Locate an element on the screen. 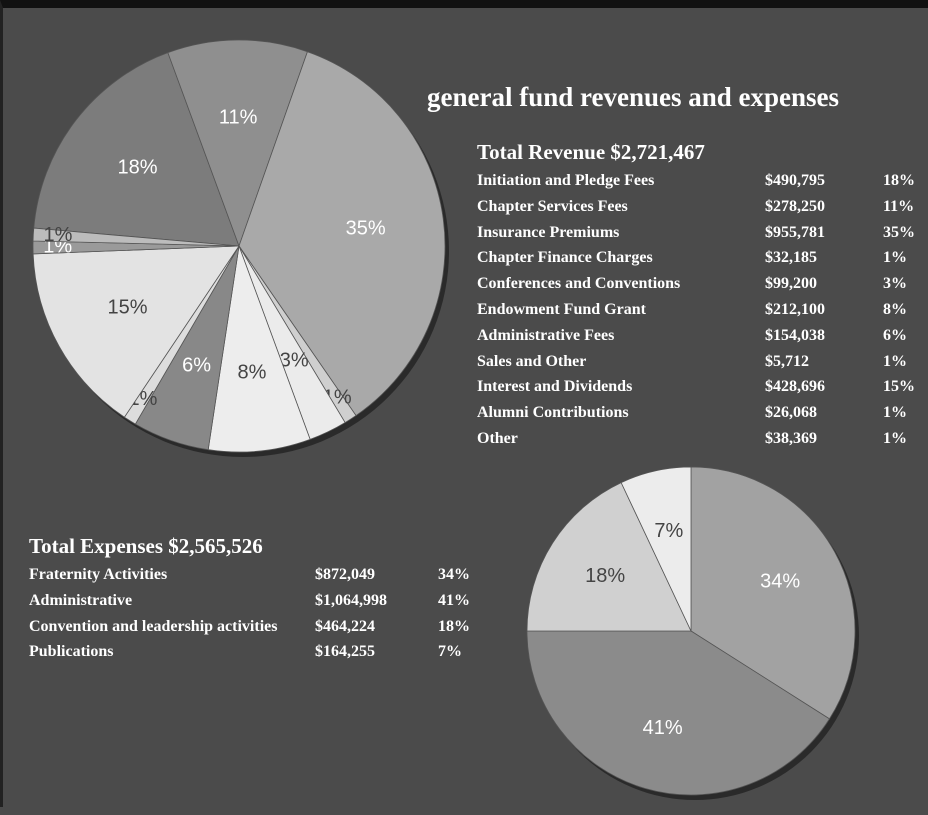 The width and height of the screenshot is (928, 815). slice-label: 7% is located at coordinates (668, 531).